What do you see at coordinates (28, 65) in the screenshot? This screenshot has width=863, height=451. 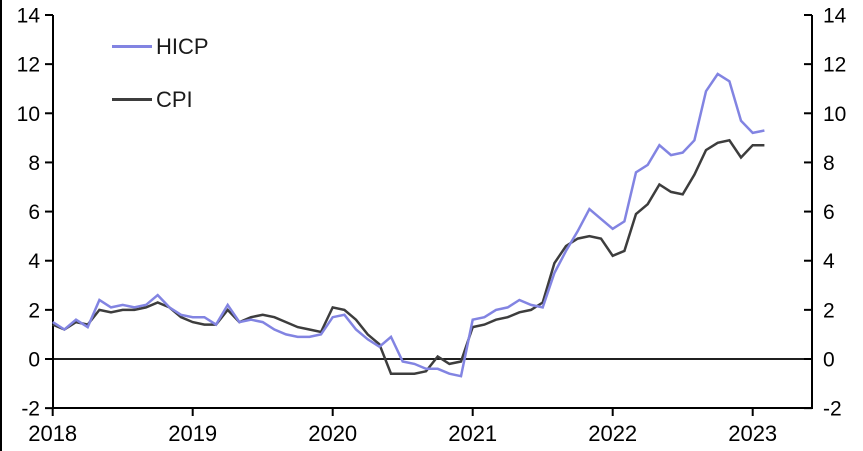 I see `y-tick-label-left: 12` at bounding box center [28, 65].